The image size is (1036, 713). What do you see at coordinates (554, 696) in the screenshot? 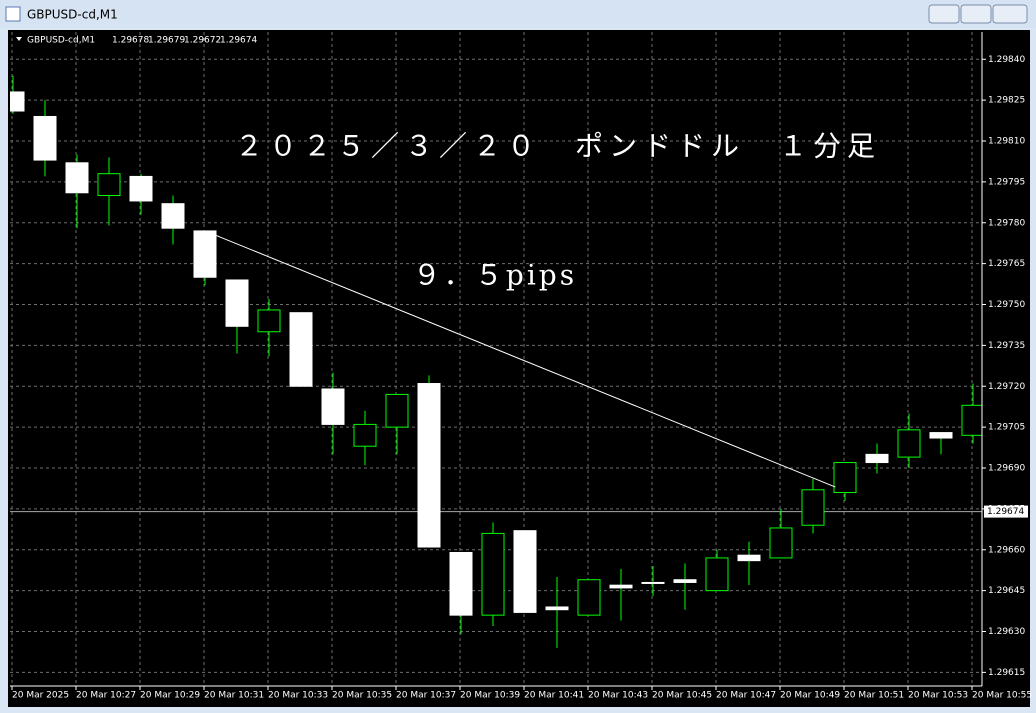
I see `x-tick-label: 20 Mar 10:41` at bounding box center [554, 696].